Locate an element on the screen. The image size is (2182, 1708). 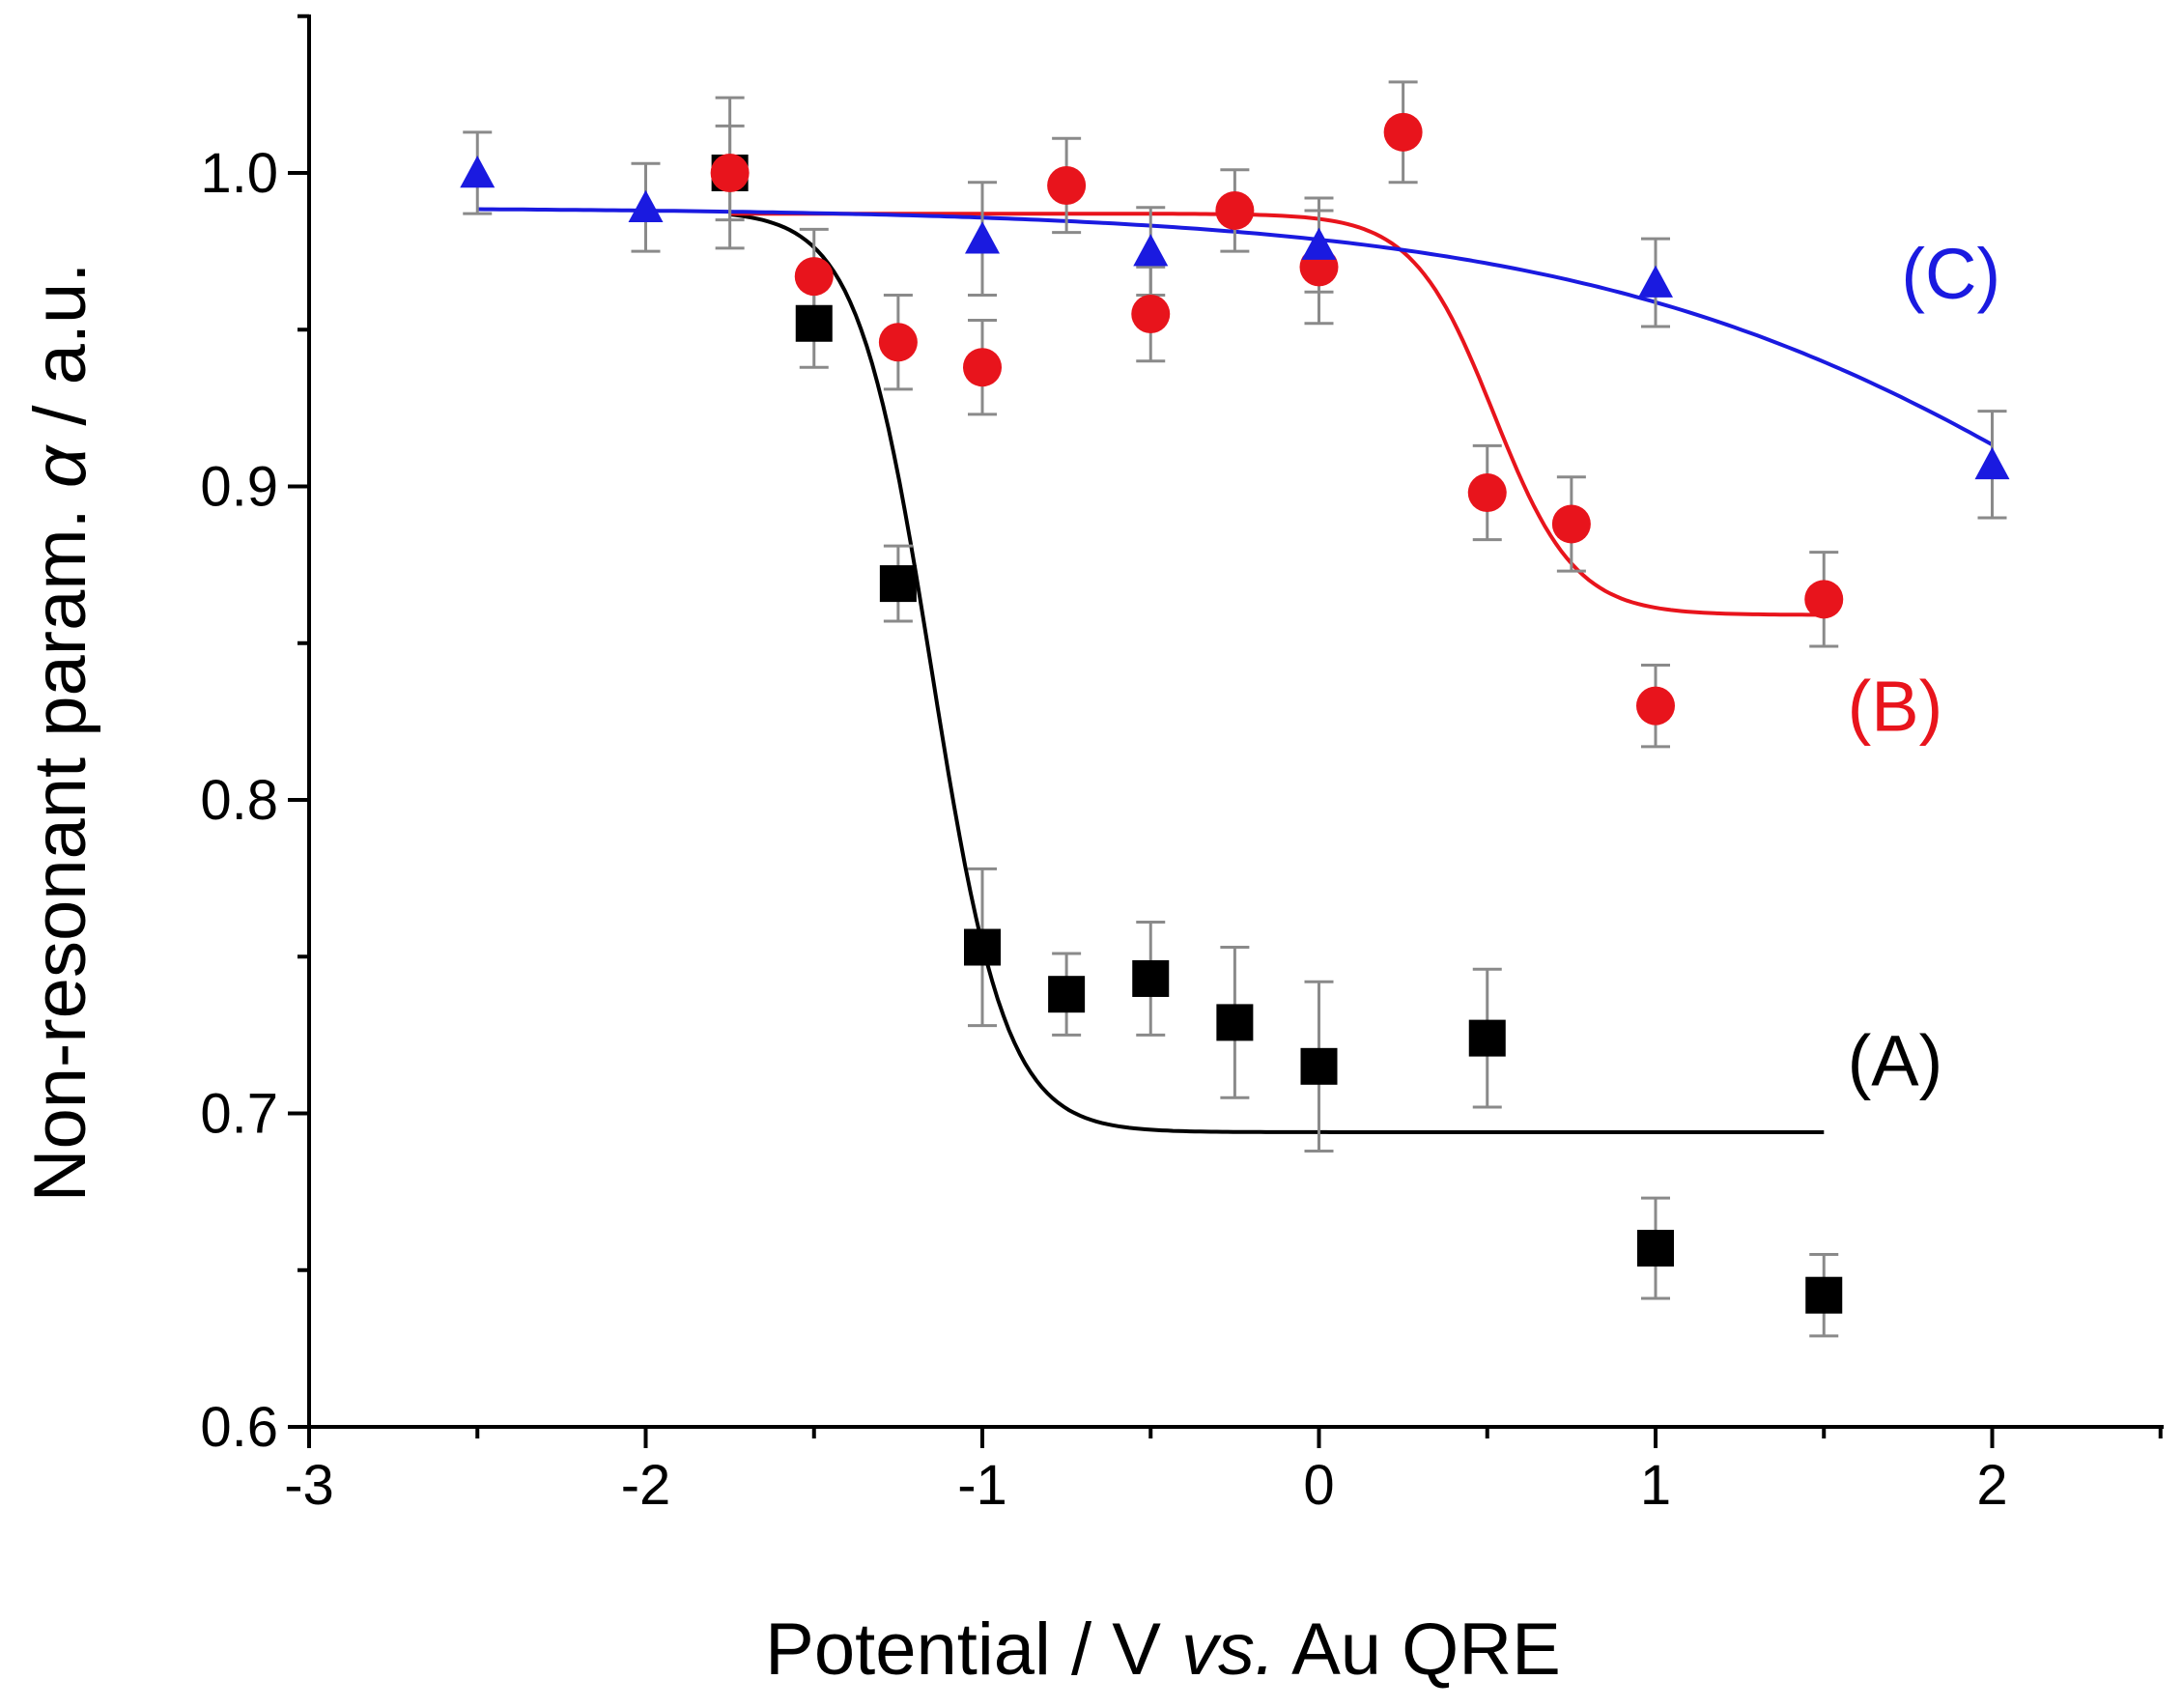
axis-title-part: α is located at coordinates (60, 466).